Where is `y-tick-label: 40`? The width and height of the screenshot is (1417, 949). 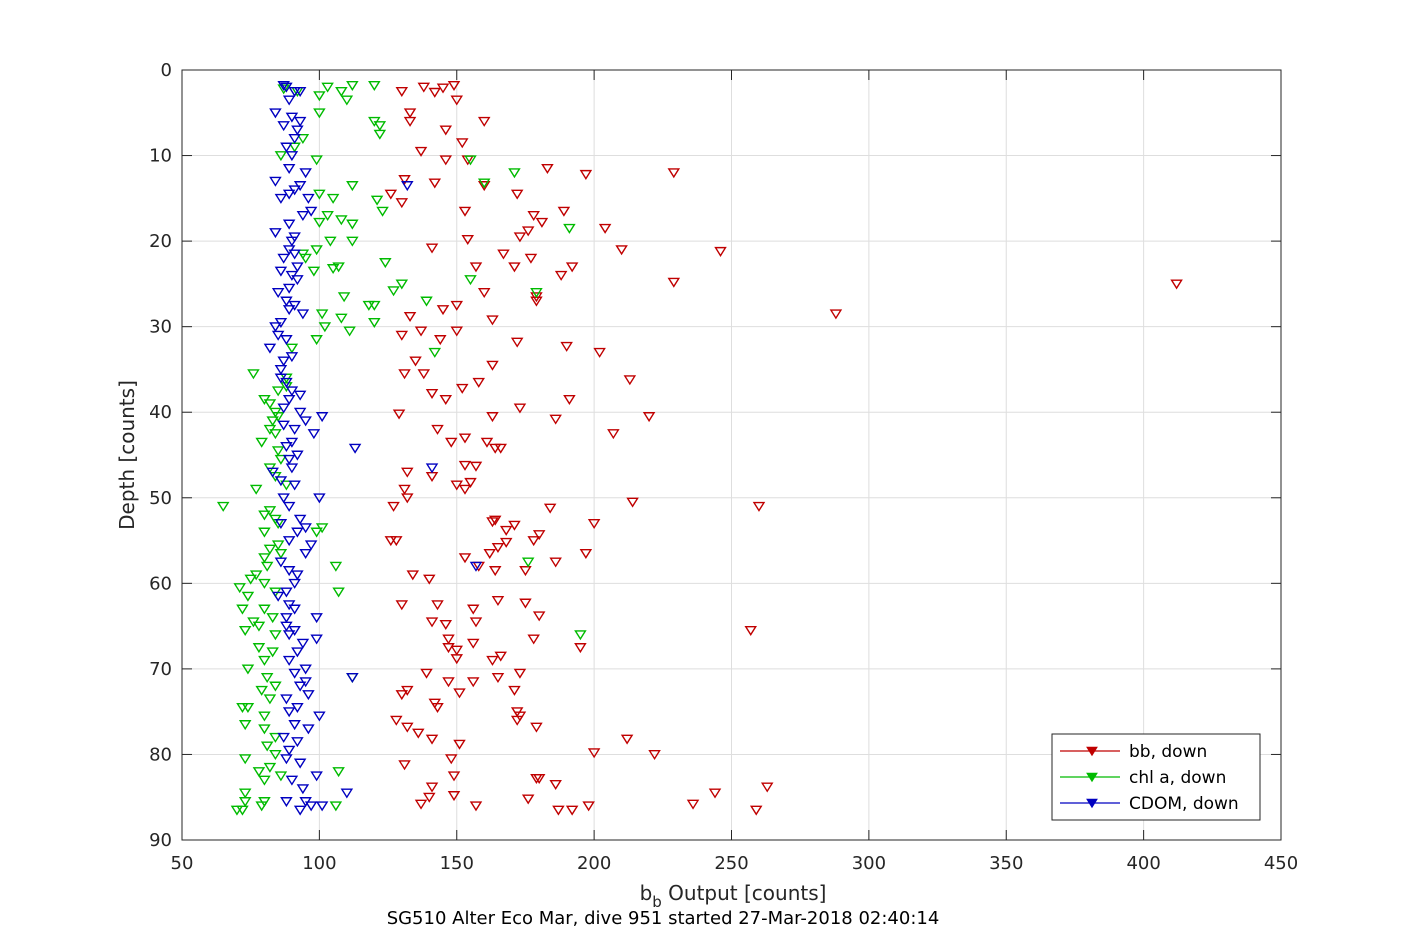 y-tick-label: 40 is located at coordinates (160, 412).